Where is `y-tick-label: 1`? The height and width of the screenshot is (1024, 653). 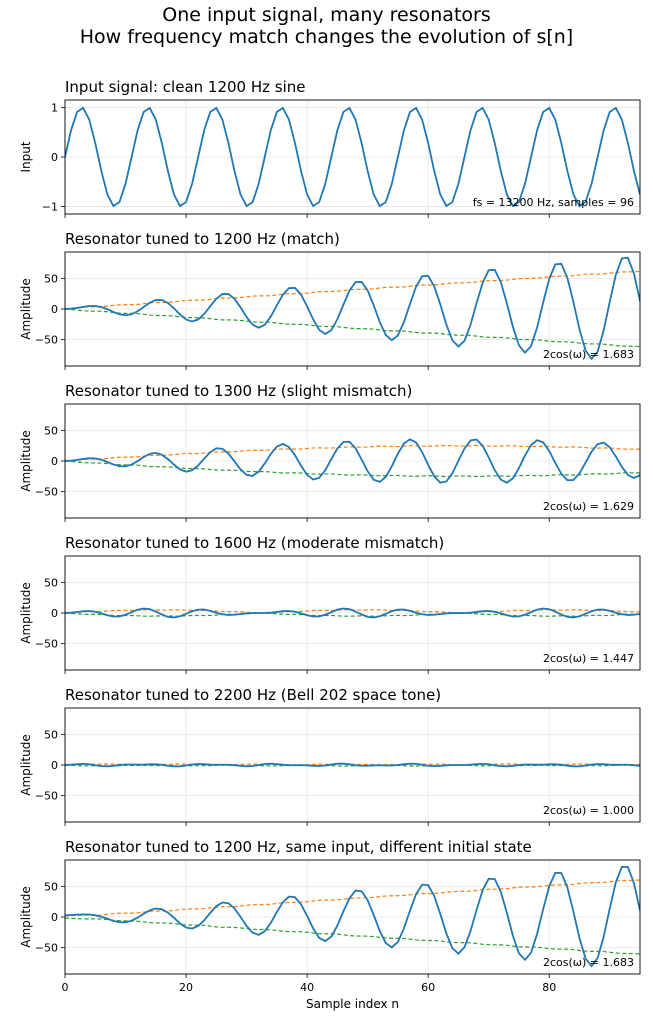 y-tick-label: 1 is located at coordinates (54, 107).